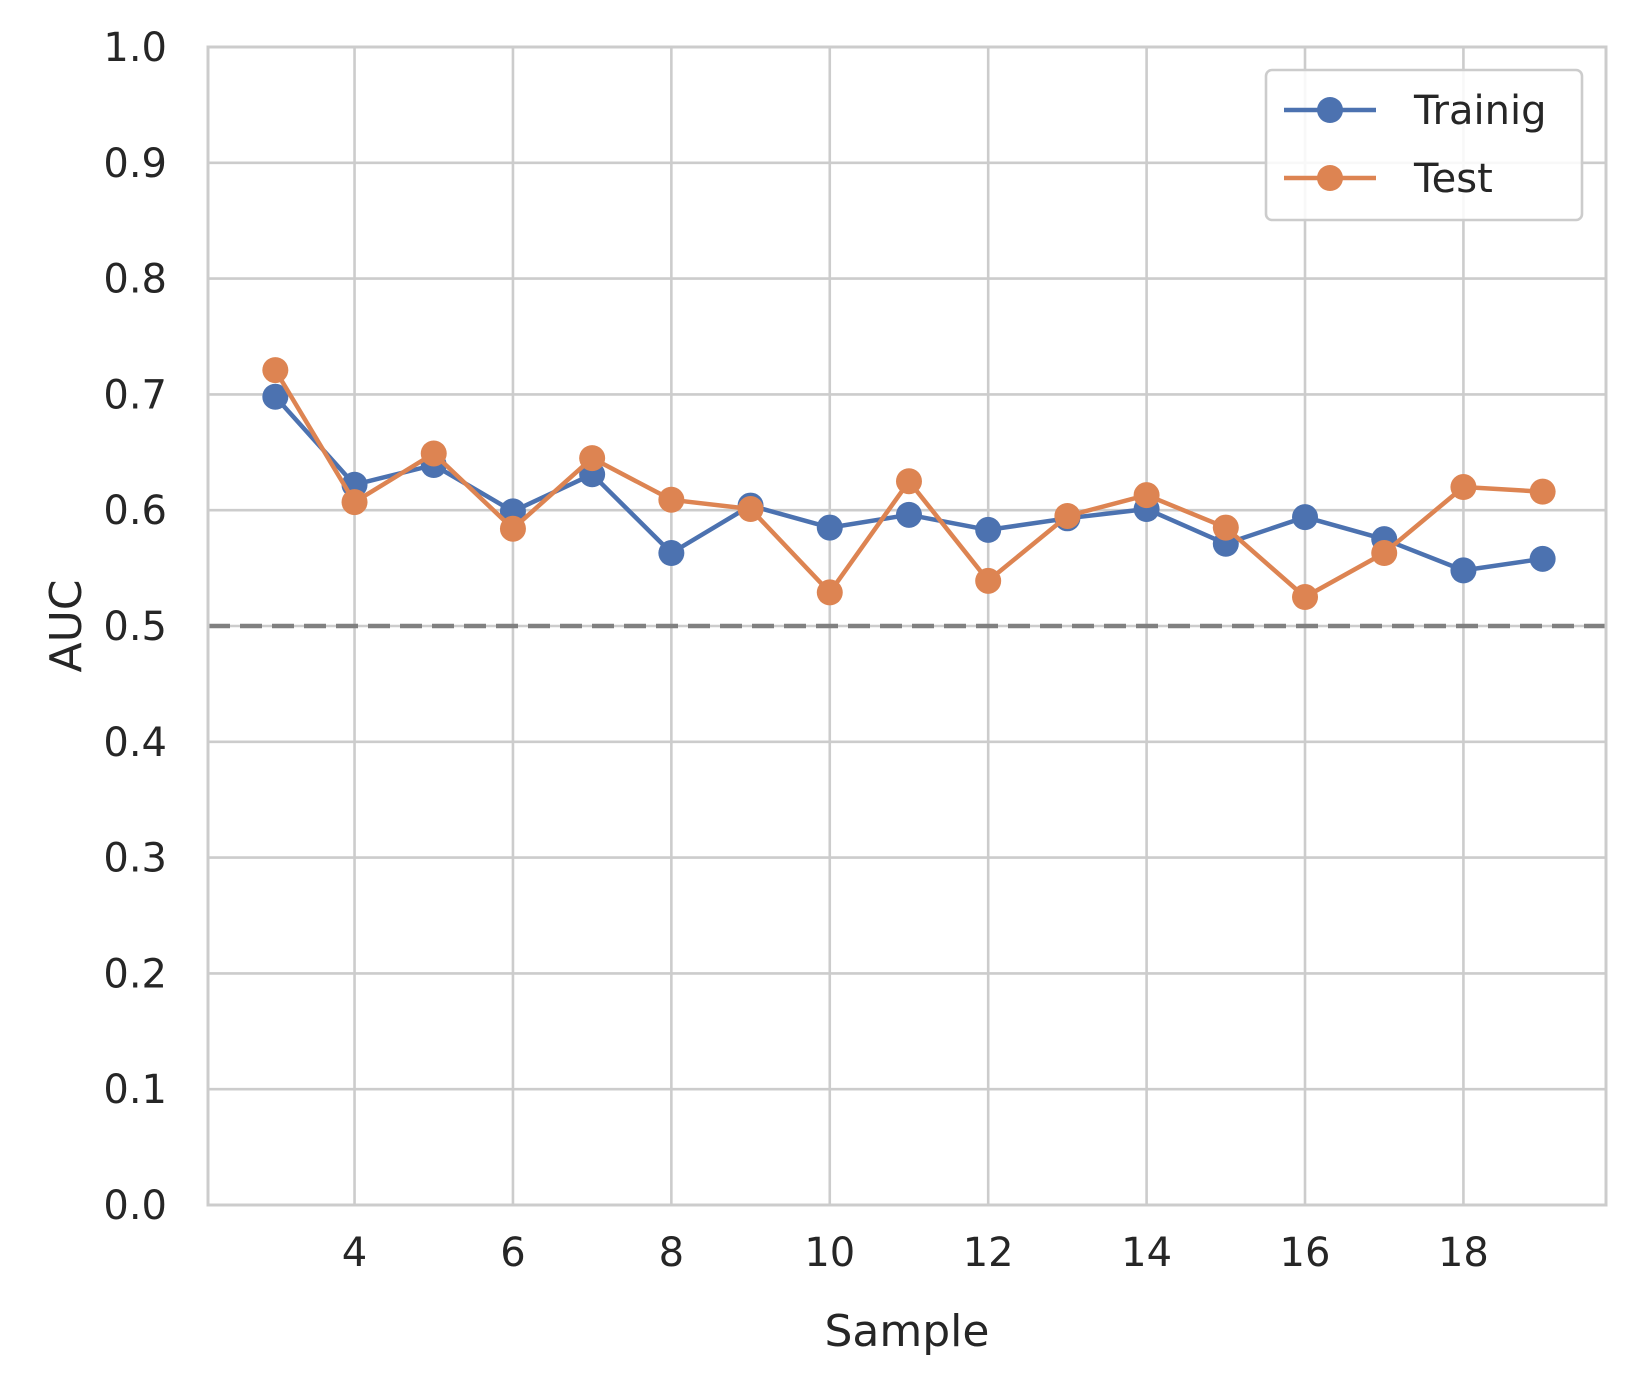 The height and width of the screenshot is (1381, 1632). Describe the element at coordinates (135, 395) in the screenshot. I see `y-tick-label: 0.7` at that location.